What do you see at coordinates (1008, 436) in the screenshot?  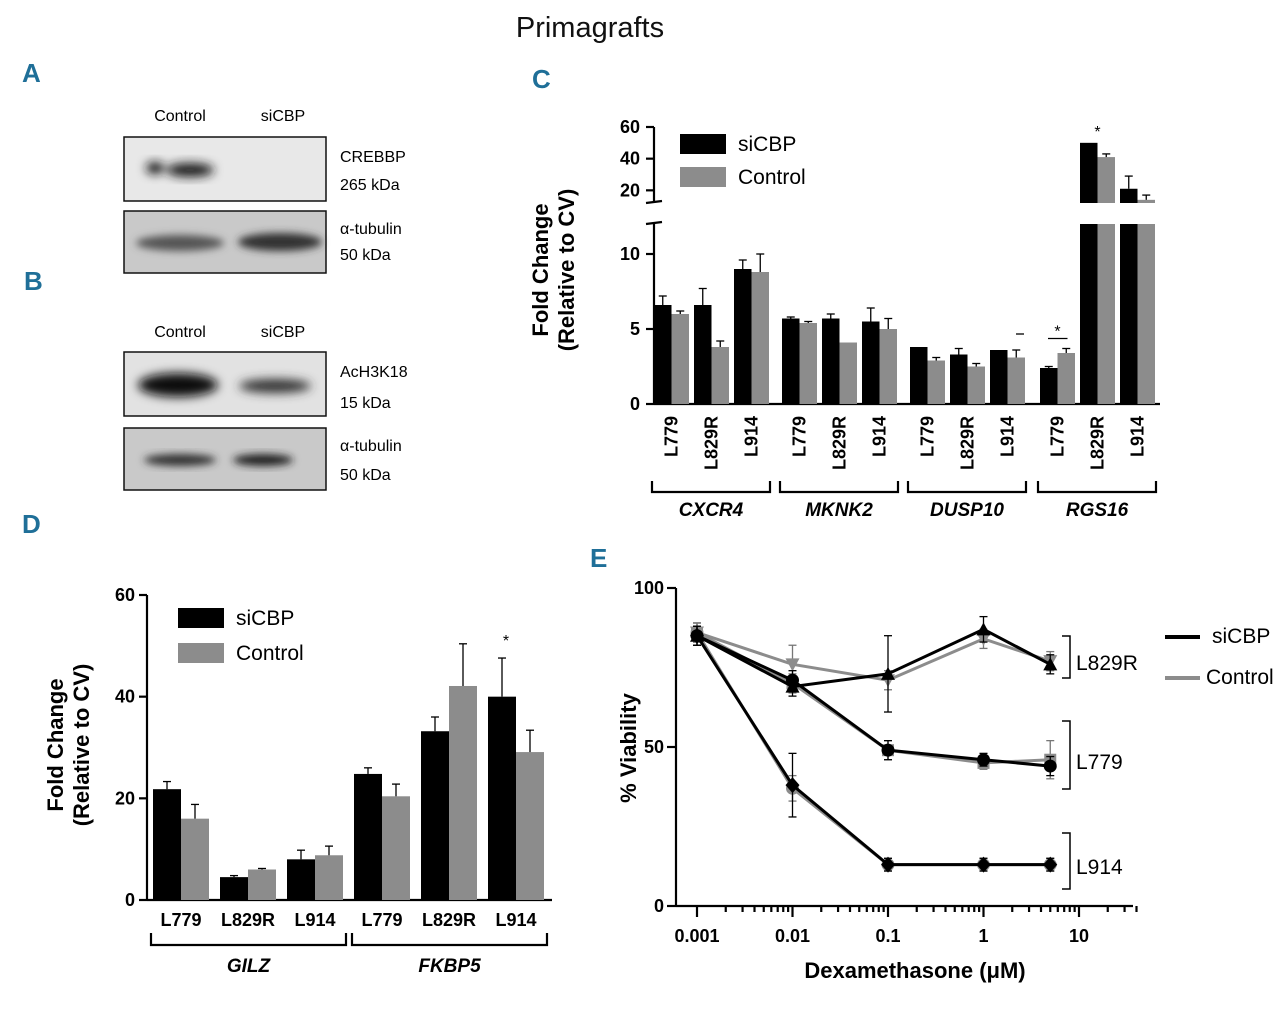 I see `x-tick-label: L914` at bounding box center [1008, 436].